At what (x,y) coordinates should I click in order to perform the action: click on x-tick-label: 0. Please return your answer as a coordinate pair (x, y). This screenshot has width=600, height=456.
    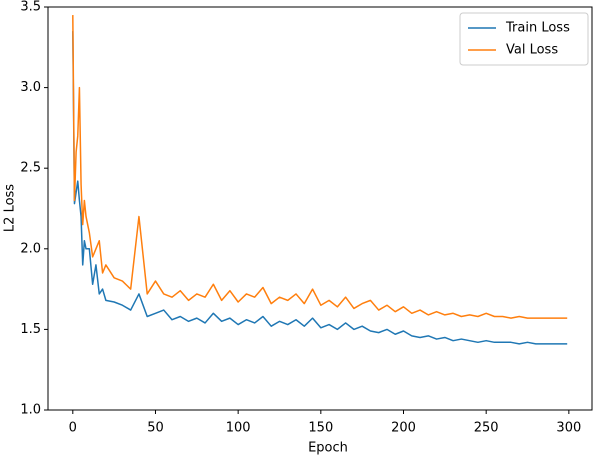
    Looking at the image, I should click on (73, 428).